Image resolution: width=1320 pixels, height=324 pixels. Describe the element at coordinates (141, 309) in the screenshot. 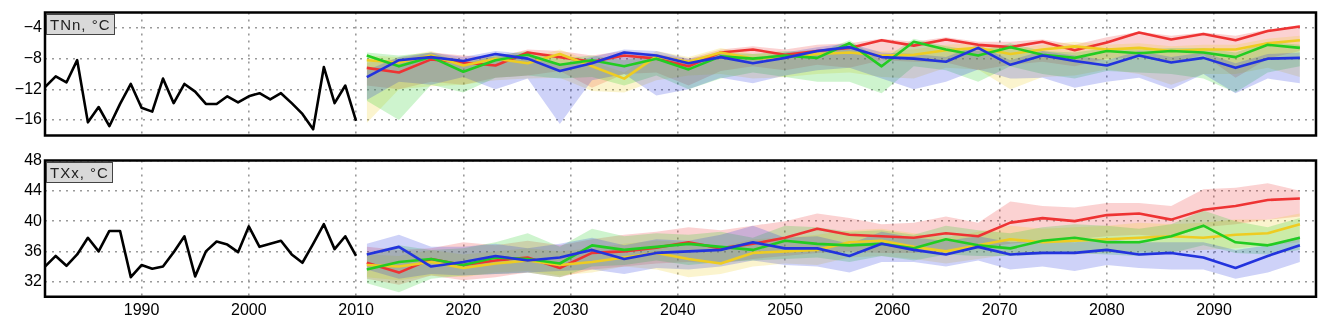

I see `x-tick-label: 1990` at that location.